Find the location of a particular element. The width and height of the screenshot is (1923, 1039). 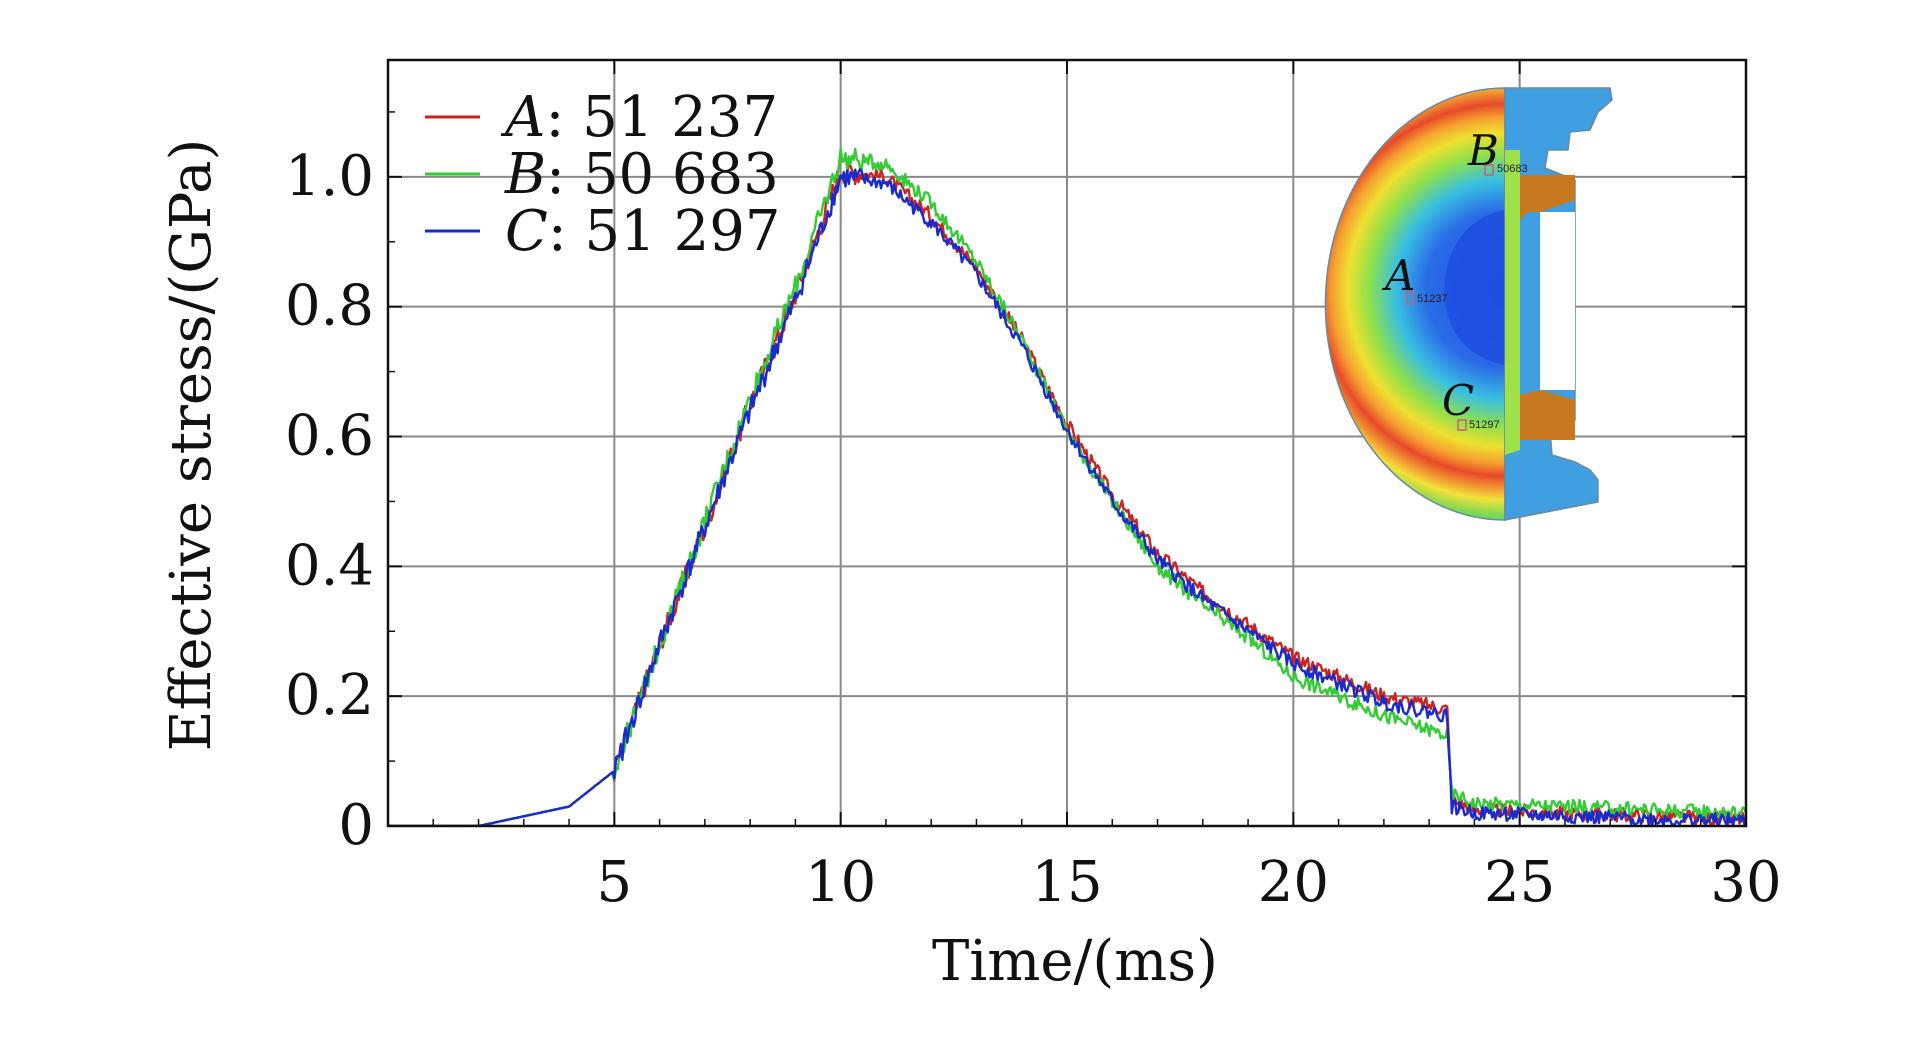

x-tick-label-25: 25 is located at coordinates (1519, 882).